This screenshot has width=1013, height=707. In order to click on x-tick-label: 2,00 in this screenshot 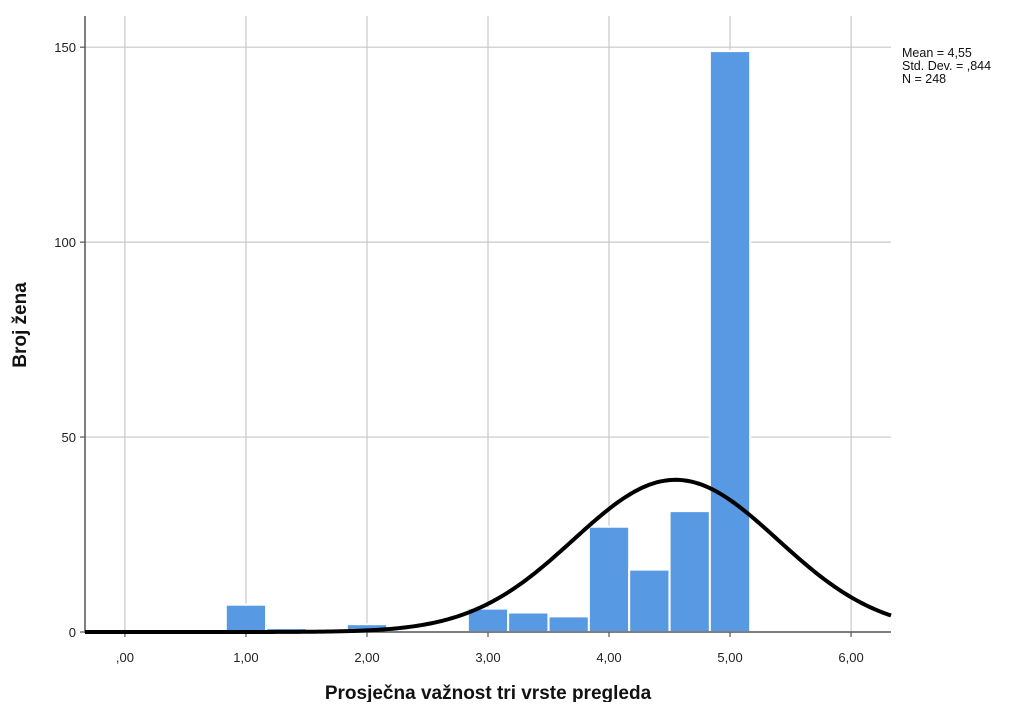, I will do `click(366, 657)`.